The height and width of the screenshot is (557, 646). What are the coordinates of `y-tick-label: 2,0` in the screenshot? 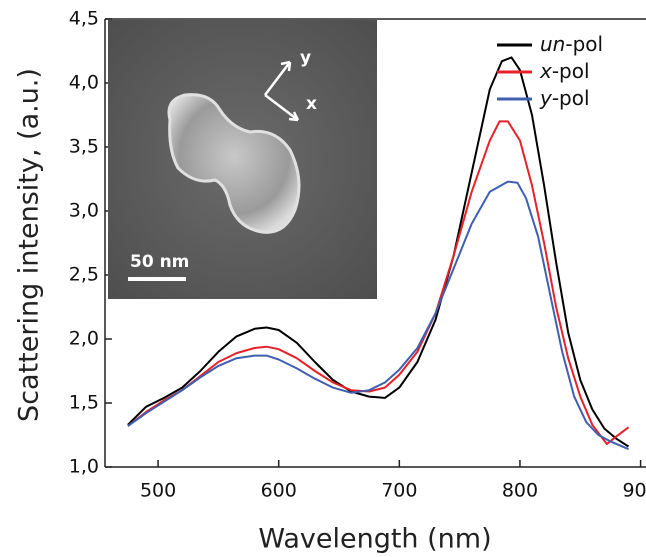 It's located at (84, 339).